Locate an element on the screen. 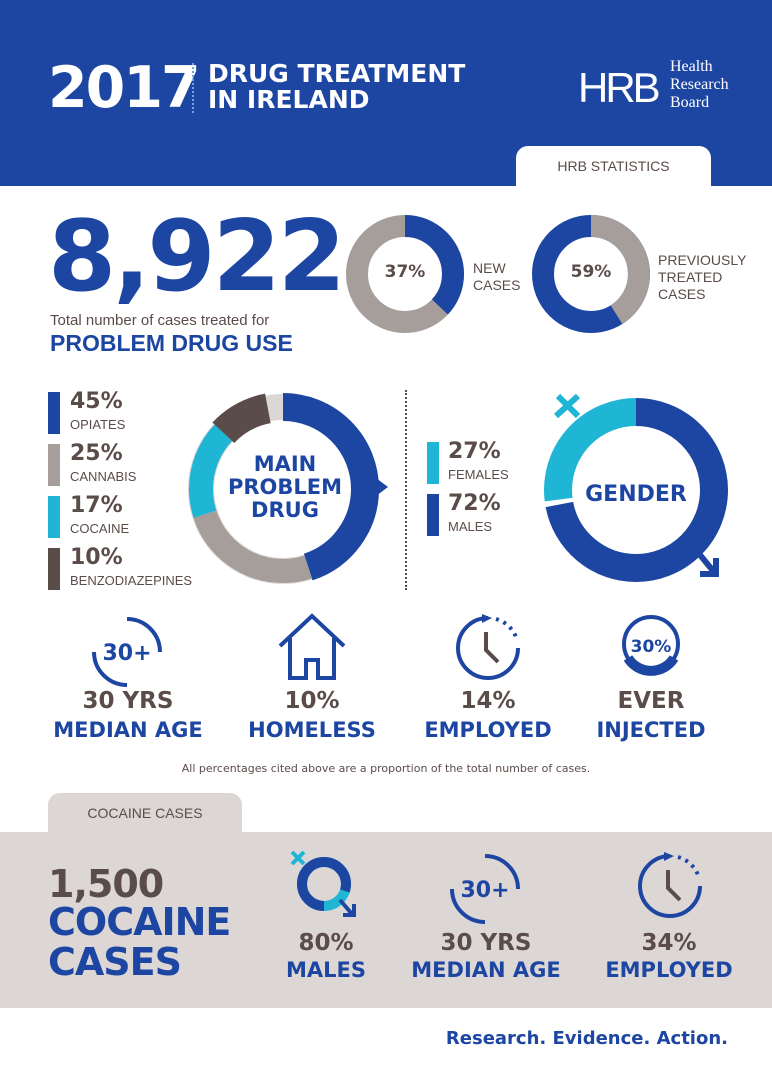 The image size is (772, 1080). stat-age-value: 30 YRS is located at coordinates (128, 701).